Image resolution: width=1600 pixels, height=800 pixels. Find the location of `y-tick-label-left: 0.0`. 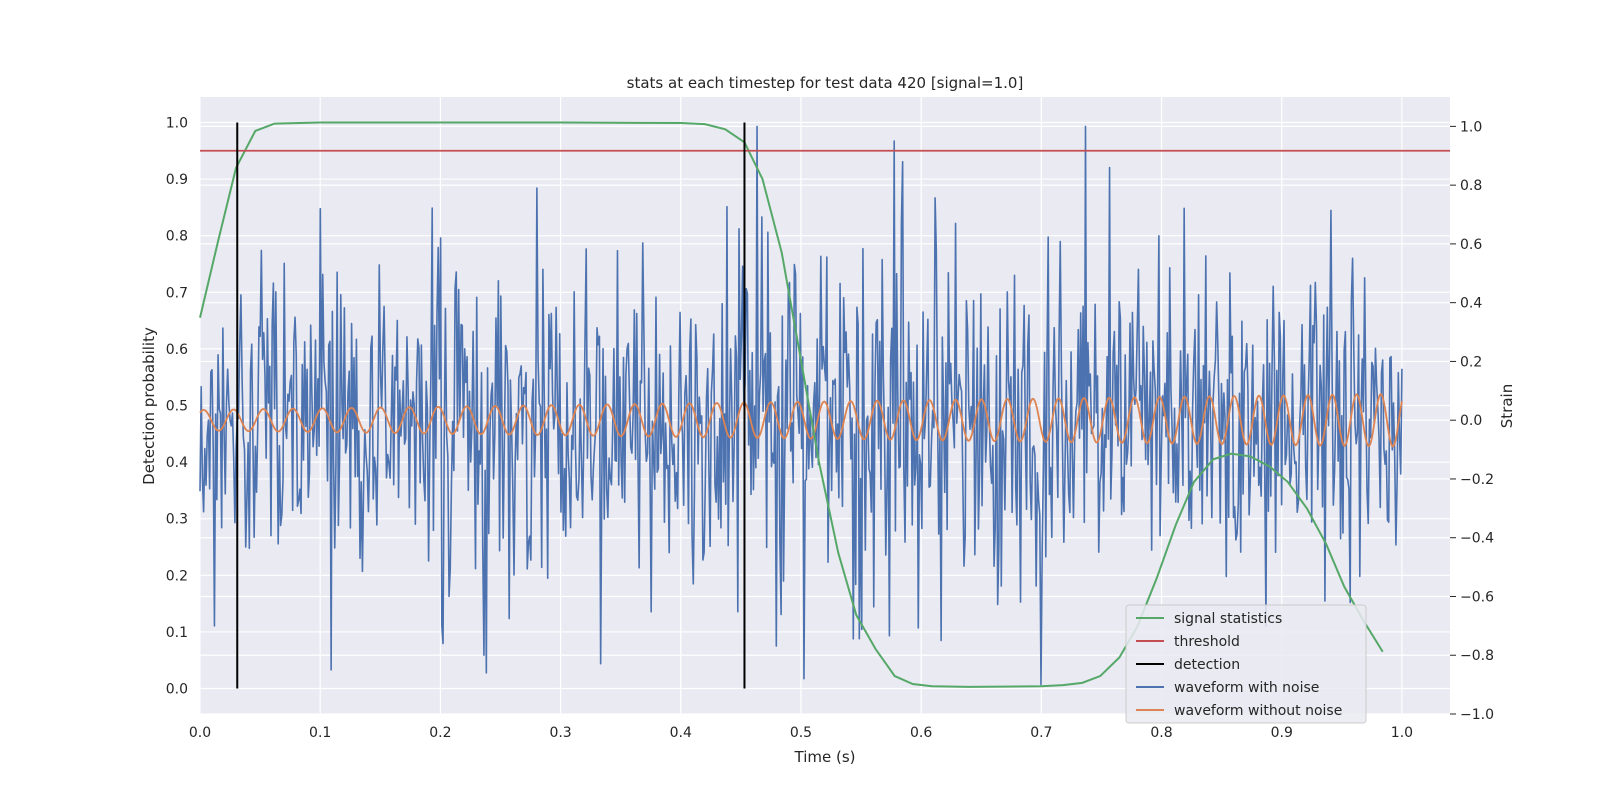

y-tick-label-left: 0.0 is located at coordinates (177, 690).